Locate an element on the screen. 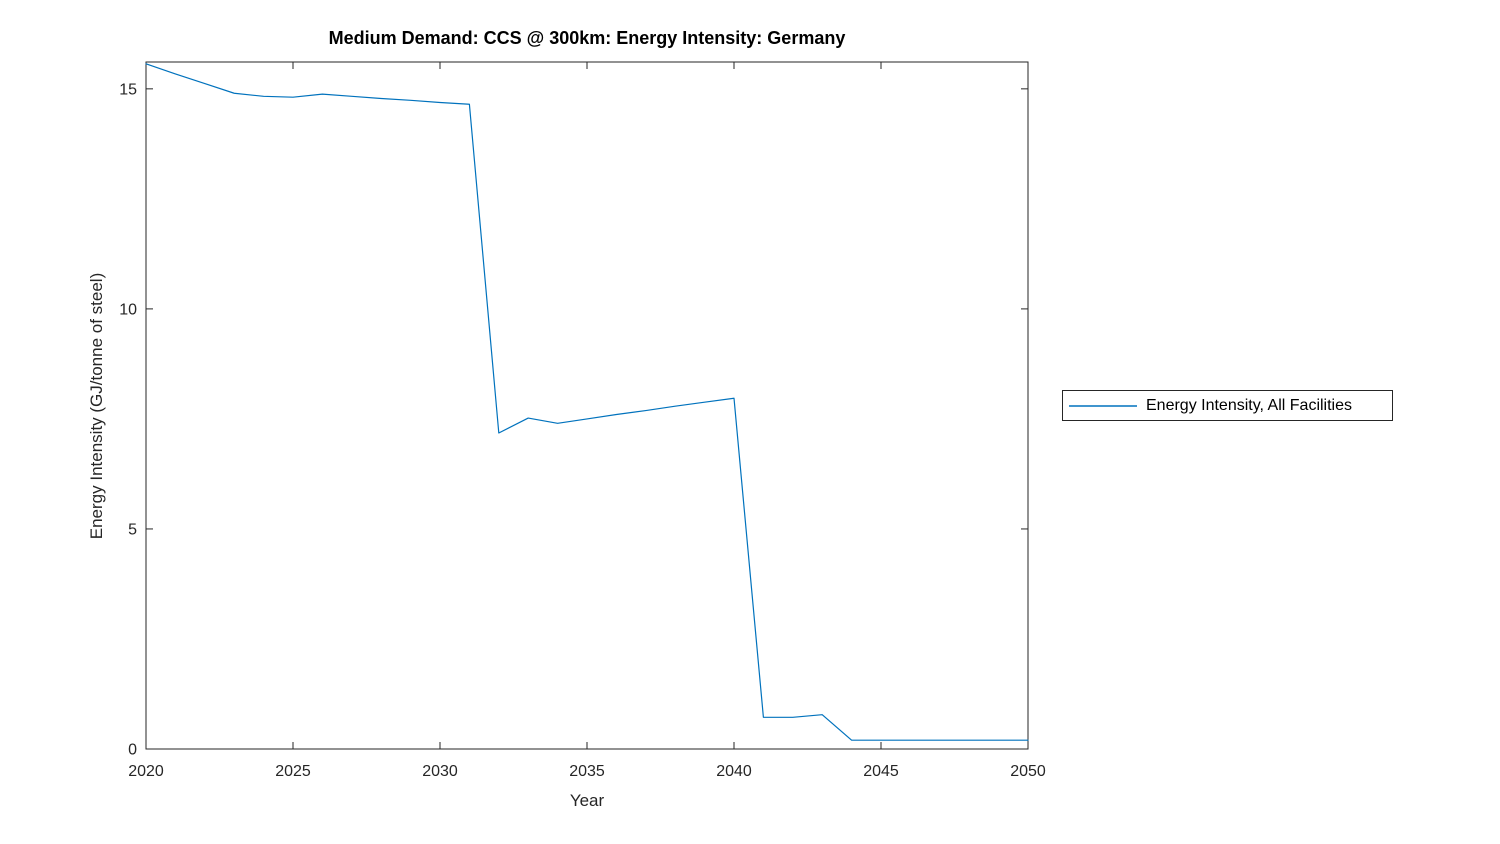 The height and width of the screenshot is (844, 1500). y-tick-label: 5 is located at coordinates (132, 529).